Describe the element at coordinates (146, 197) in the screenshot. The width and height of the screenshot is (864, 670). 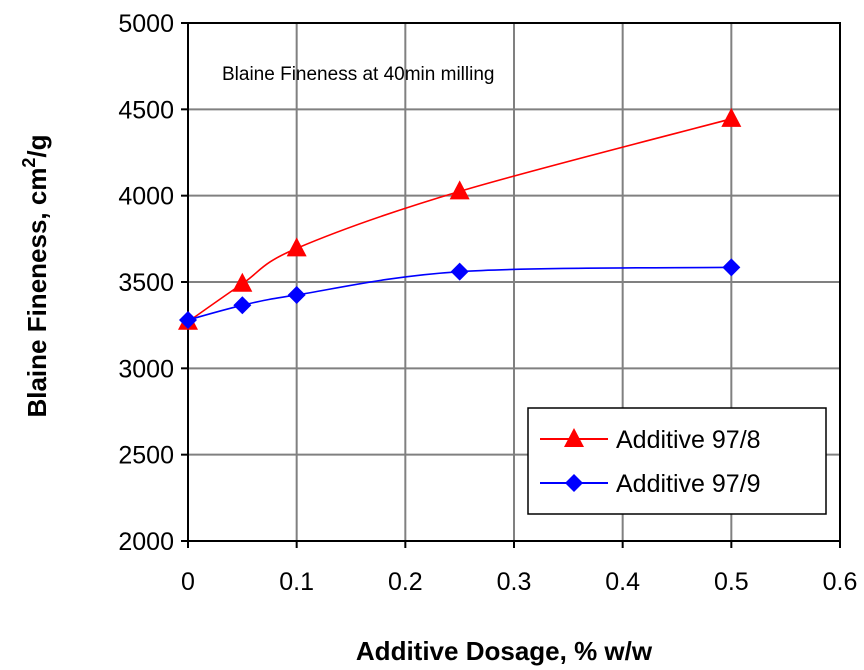
I see `y-tick-label: 4000` at that location.